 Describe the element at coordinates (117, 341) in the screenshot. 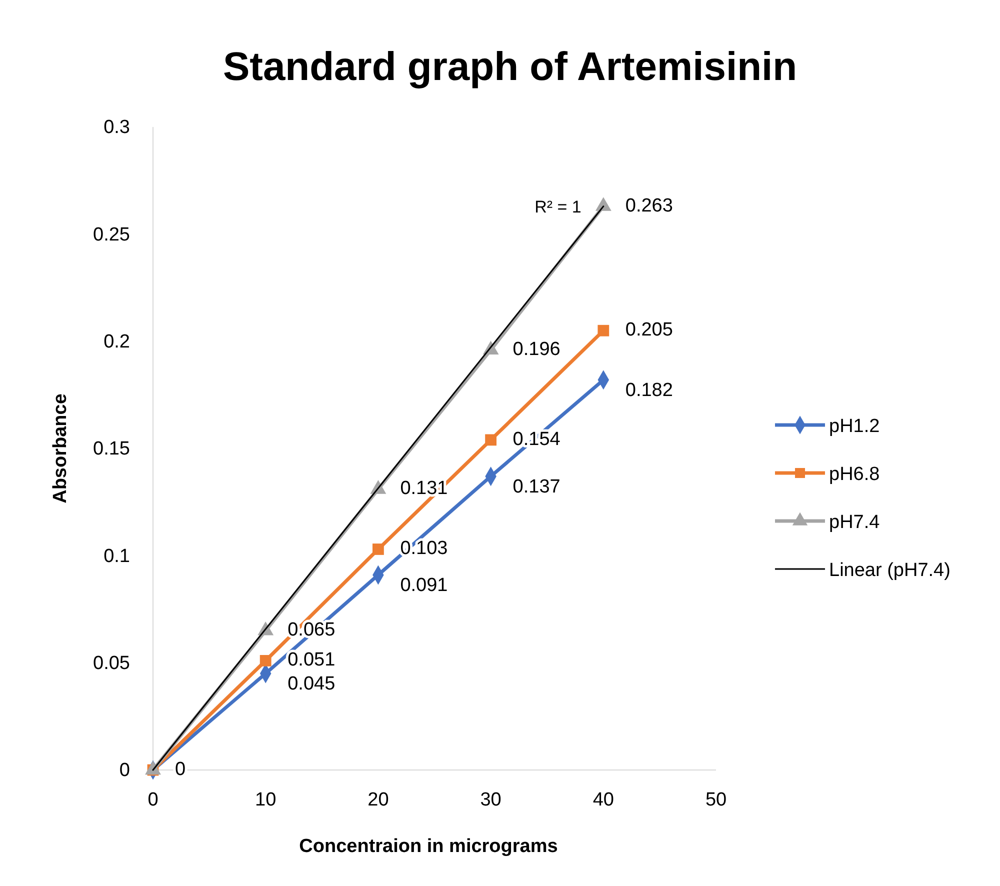

I see `y-tick-label: 0.2` at that location.